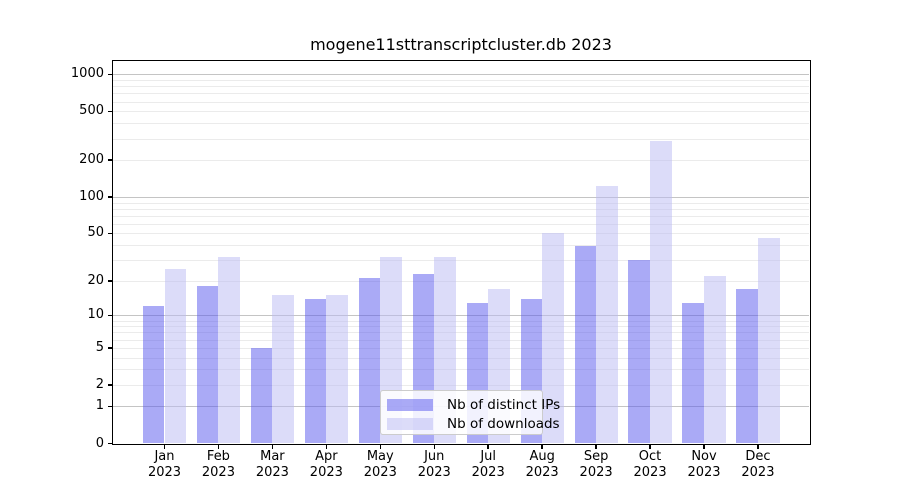  I want to click on bar-distinct-ips-nov, so click(693, 373).